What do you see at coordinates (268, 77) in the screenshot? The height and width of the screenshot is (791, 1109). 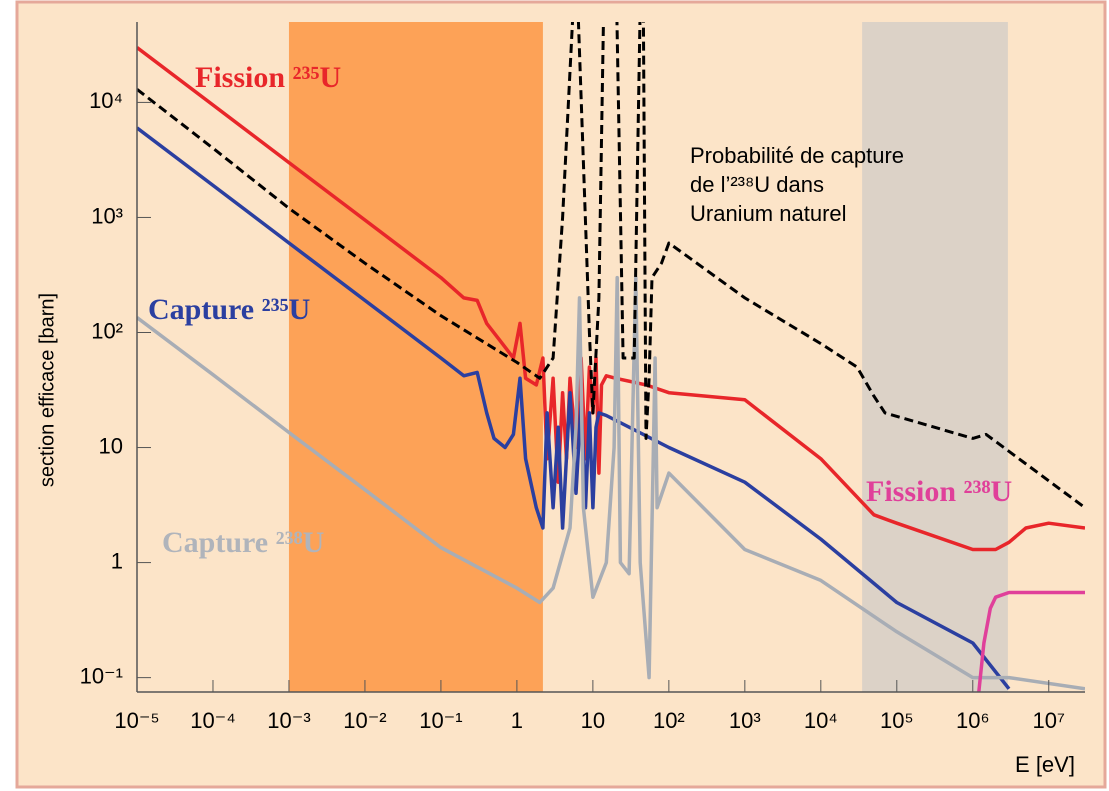 I see `curve-label: Fission ²³⁵U` at bounding box center [268, 77].